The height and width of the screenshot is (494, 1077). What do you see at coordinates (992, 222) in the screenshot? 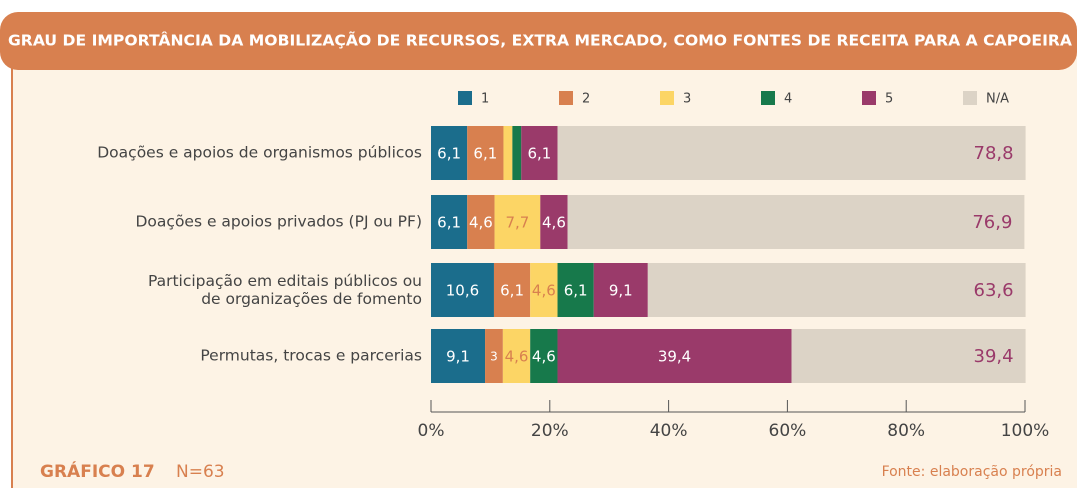
I see `value-label: 76,9` at bounding box center [992, 222].